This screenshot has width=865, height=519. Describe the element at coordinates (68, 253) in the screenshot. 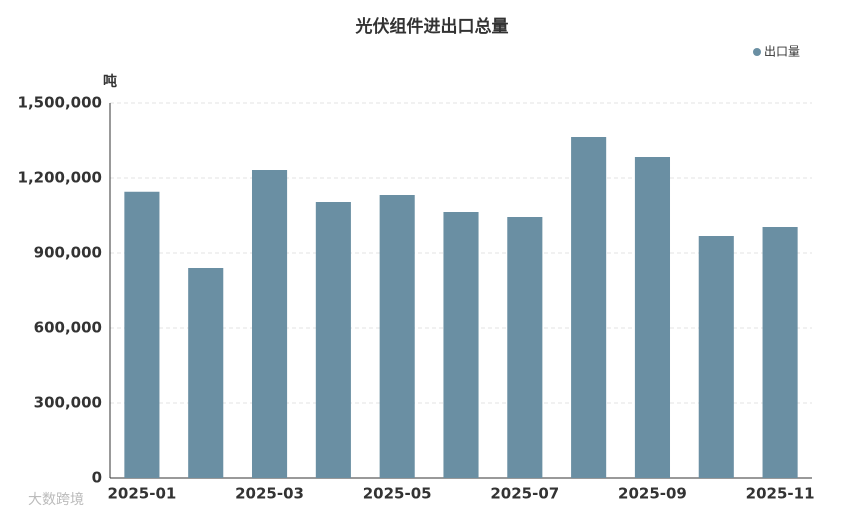

I see `y-tick-label: 900,000` at that location.